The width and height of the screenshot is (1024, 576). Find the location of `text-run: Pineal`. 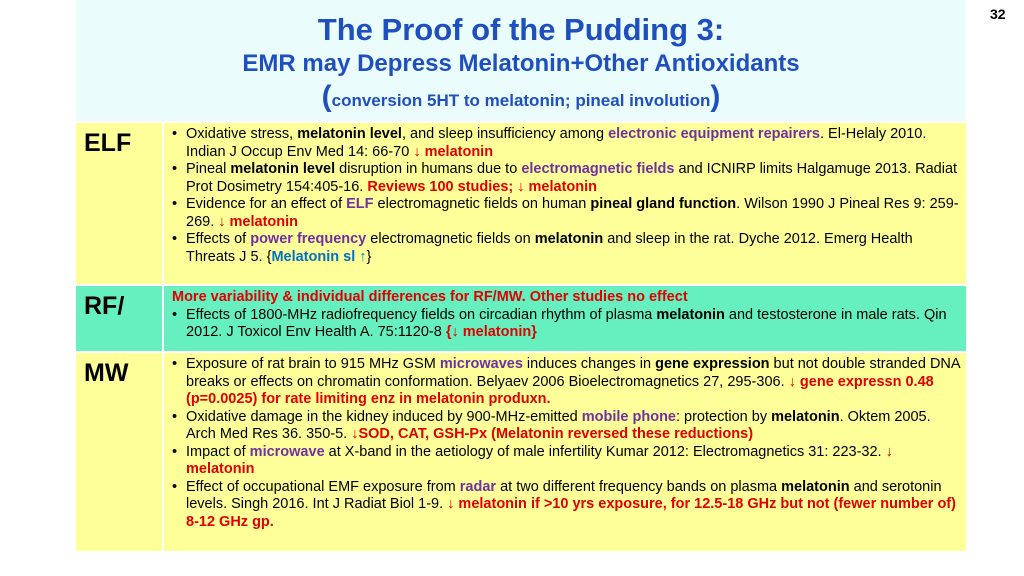

text-run: Pineal is located at coordinates (208, 169).